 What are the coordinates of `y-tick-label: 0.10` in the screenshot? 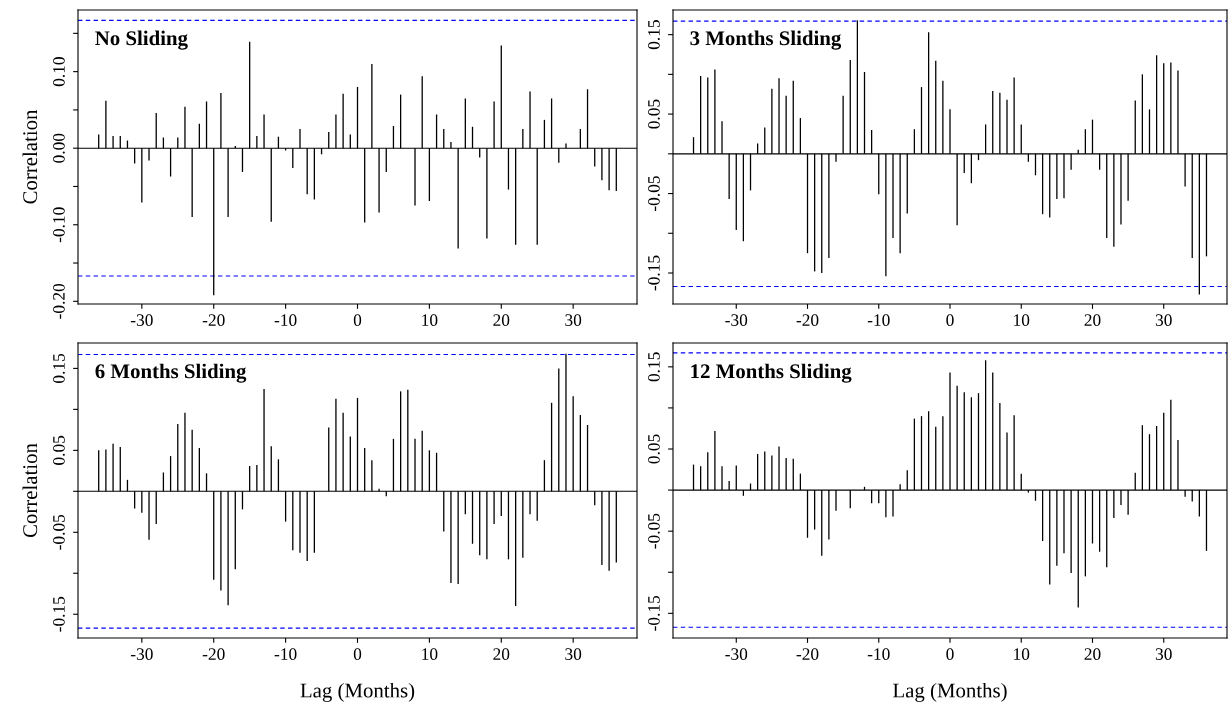 It's located at (59, 72).